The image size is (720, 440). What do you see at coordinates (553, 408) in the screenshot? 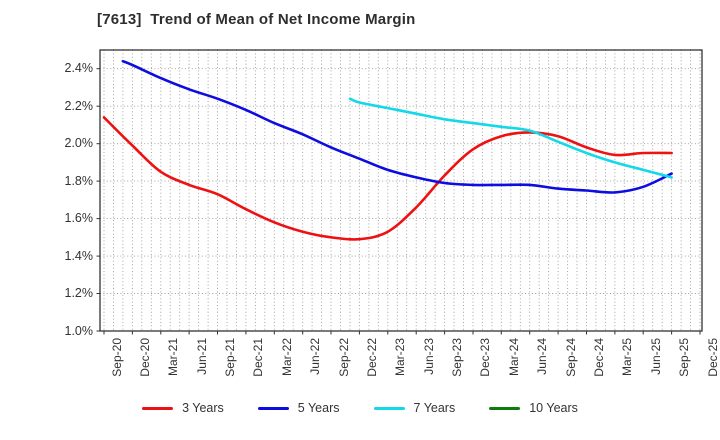
I see `legend-label: 10 Years` at bounding box center [553, 408].